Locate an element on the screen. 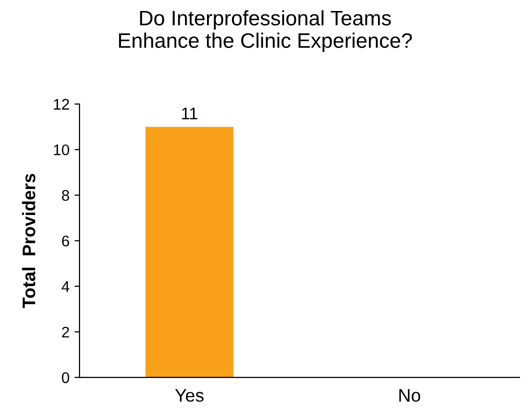 This screenshot has width=530, height=408. y-axis-title: Total Providers is located at coordinates (29, 241).